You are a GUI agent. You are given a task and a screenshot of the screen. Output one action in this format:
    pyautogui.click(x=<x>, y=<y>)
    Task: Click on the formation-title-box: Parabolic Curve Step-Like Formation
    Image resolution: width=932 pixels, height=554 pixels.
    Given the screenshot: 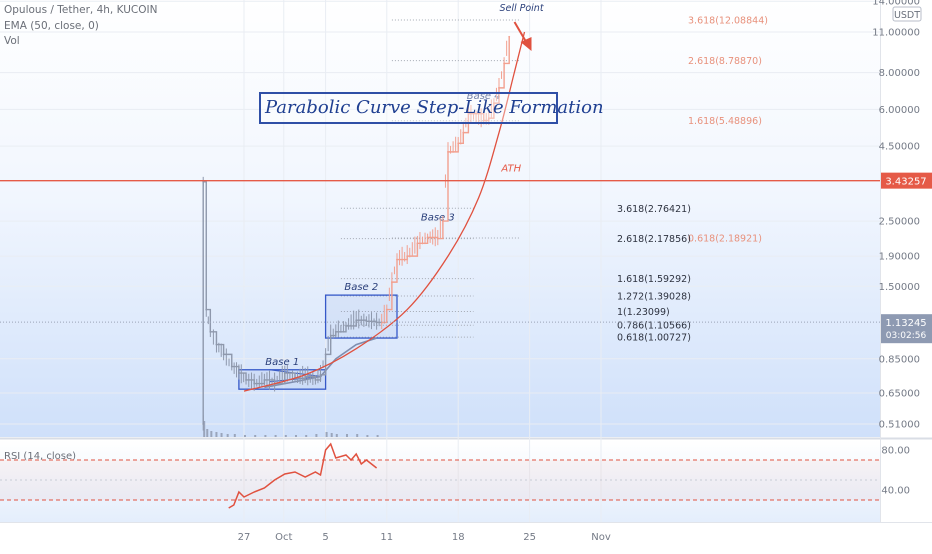 What is the action you would take?
    pyautogui.click(x=431, y=108)
    